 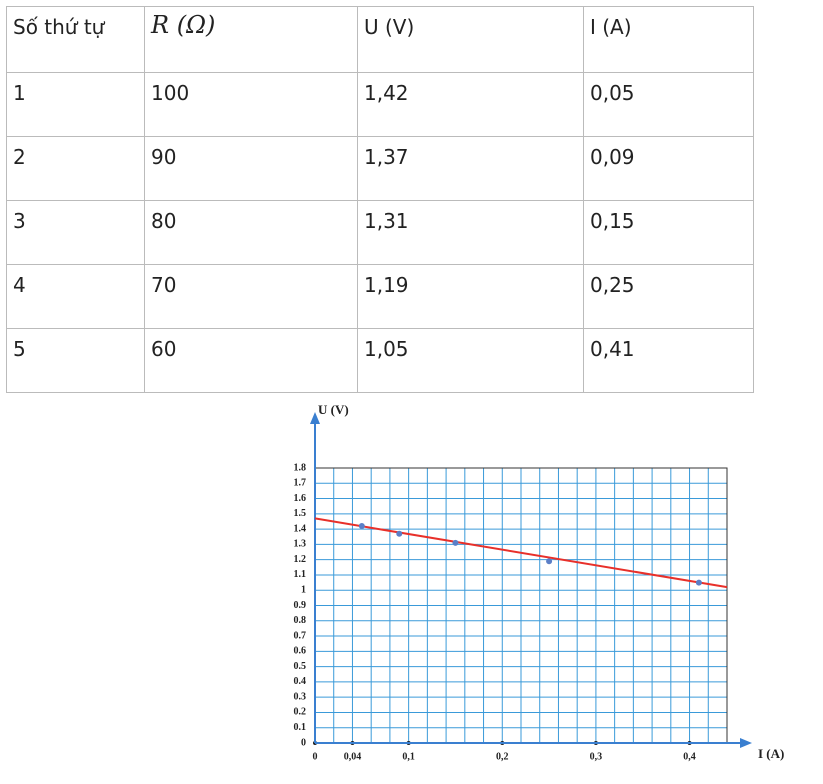 What do you see at coordinates (75, 296) in the screenshot?
I see `table-cell: 4` at bounding box center [75, 296].